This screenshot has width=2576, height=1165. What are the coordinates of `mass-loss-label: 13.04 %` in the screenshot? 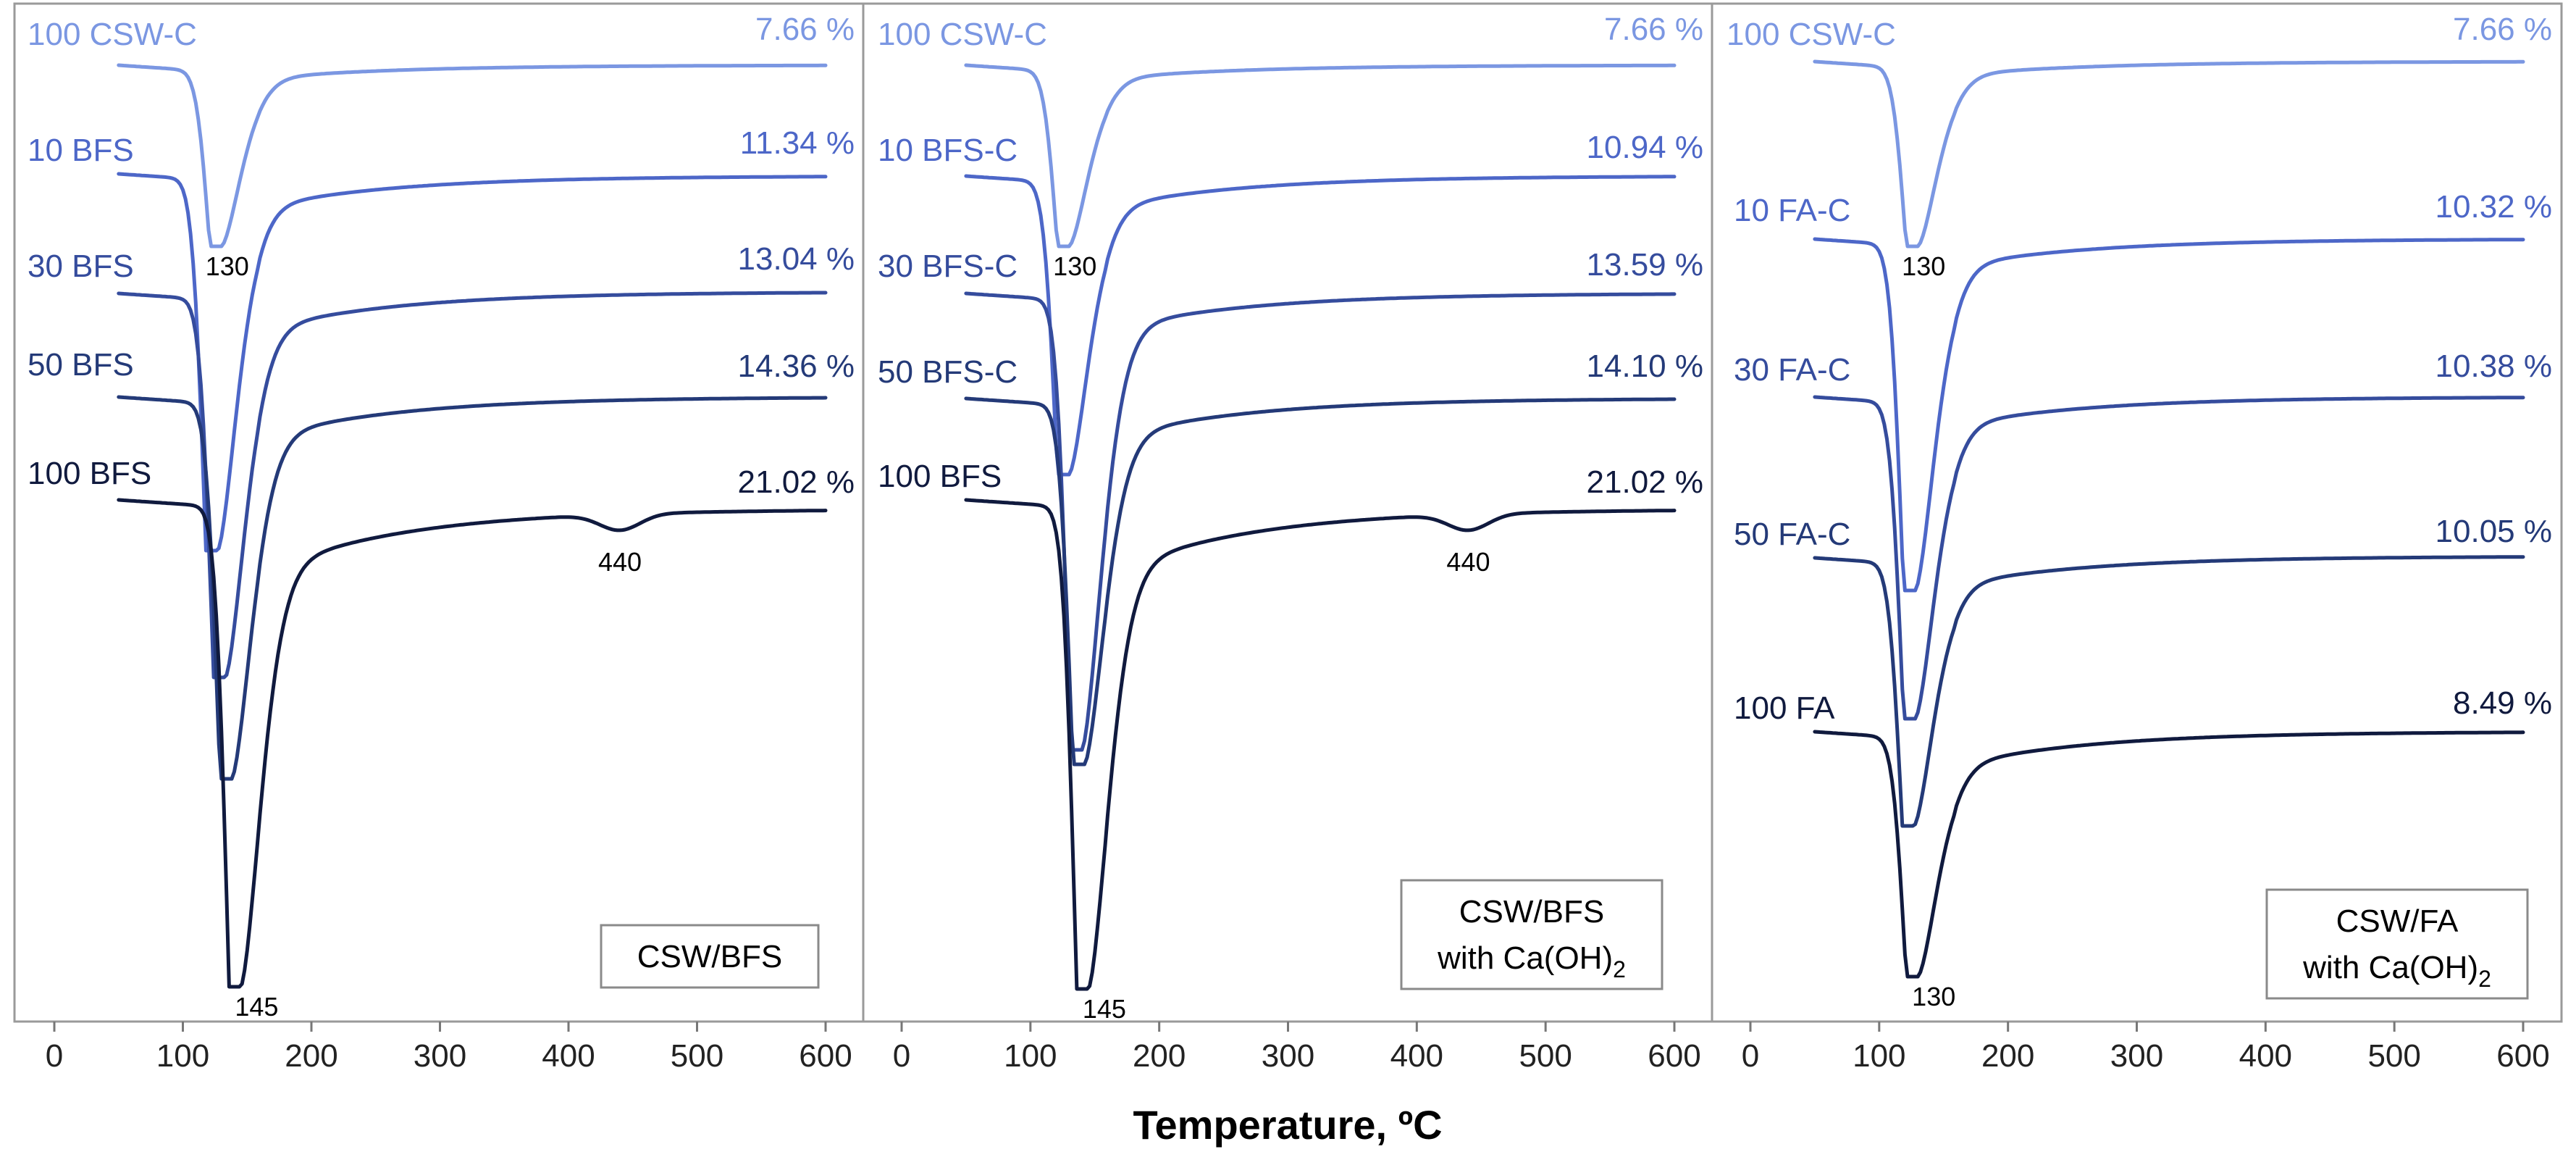 It's located at (796, 259).